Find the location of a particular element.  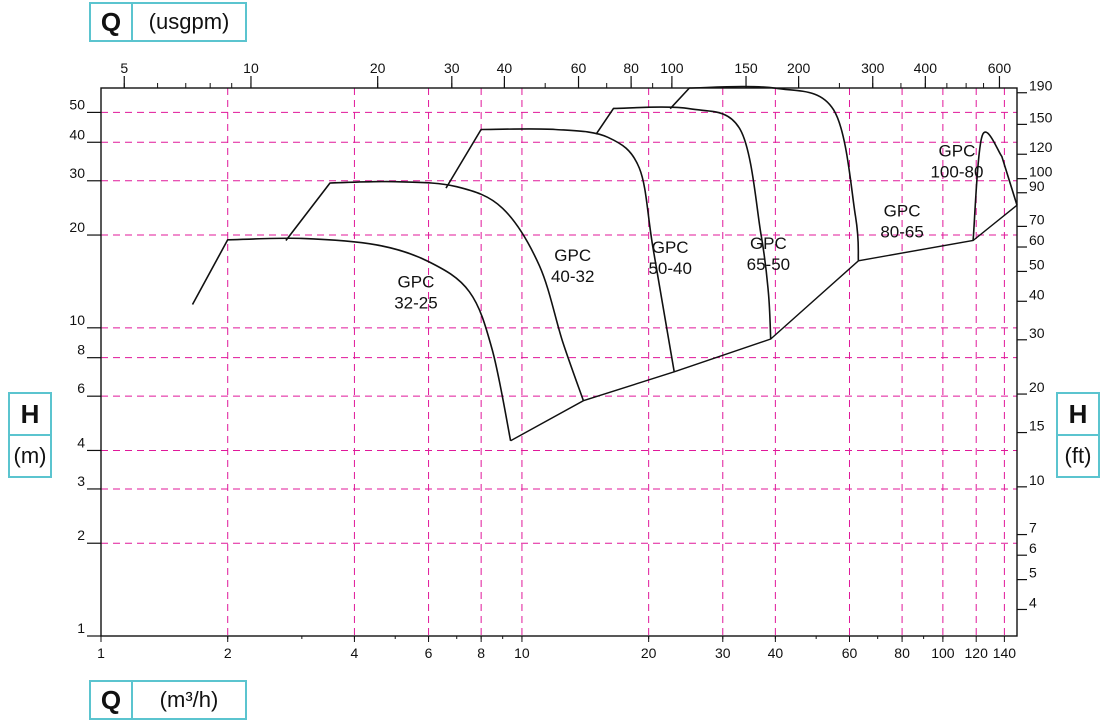

x-tick-label-top: 400 is located at coordinates (926, 68).